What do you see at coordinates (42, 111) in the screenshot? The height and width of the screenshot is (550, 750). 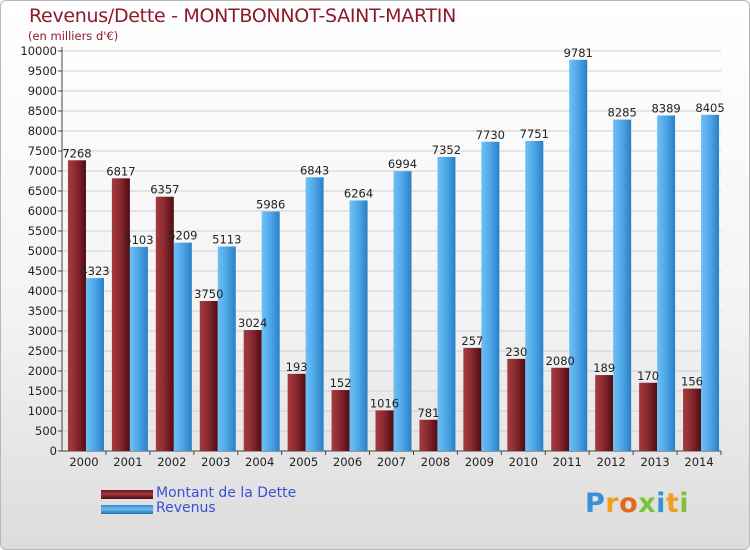 I see `y-tick-label: 8500` at bounding box center [42, 111].